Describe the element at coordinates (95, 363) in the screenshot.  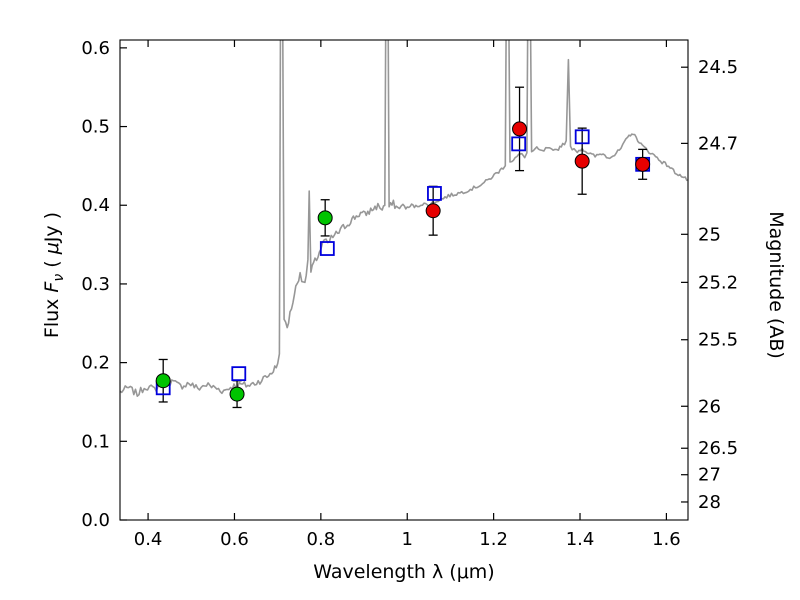
I see `y-tick-label-left: 0.2` at that location.